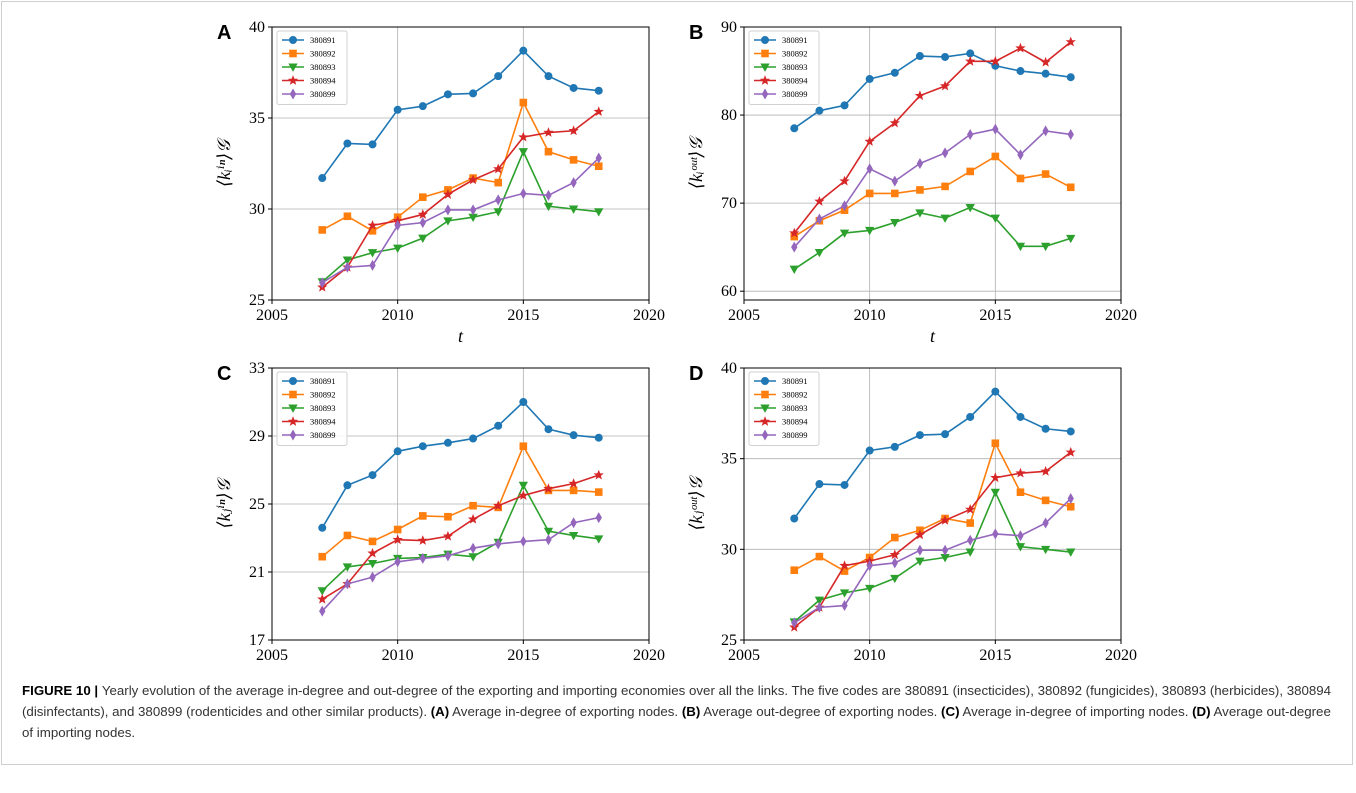 This screenshot has width=1356, height=793. I want to click on axes-frame, so click(932, 163).